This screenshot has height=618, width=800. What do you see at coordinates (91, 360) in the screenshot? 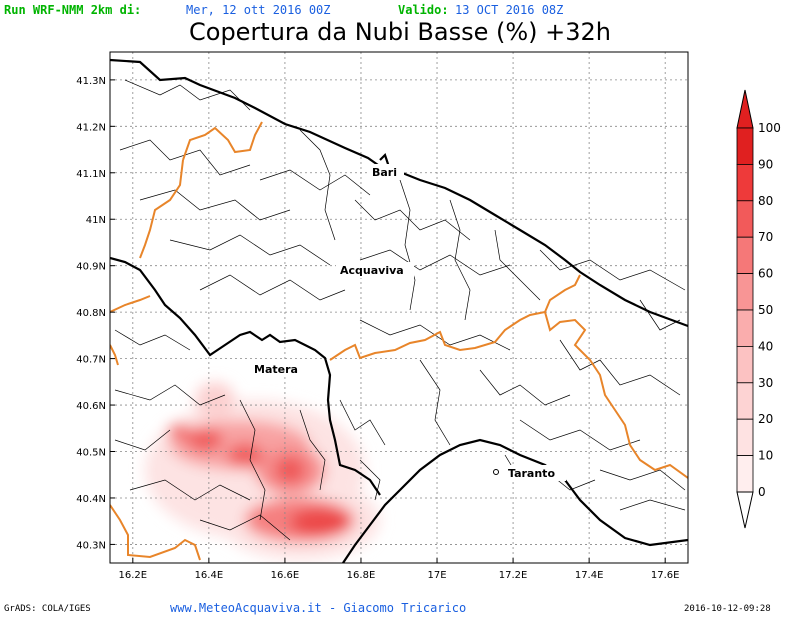
I see `lat-label: 40.7N` at bounding box center [91, 360].